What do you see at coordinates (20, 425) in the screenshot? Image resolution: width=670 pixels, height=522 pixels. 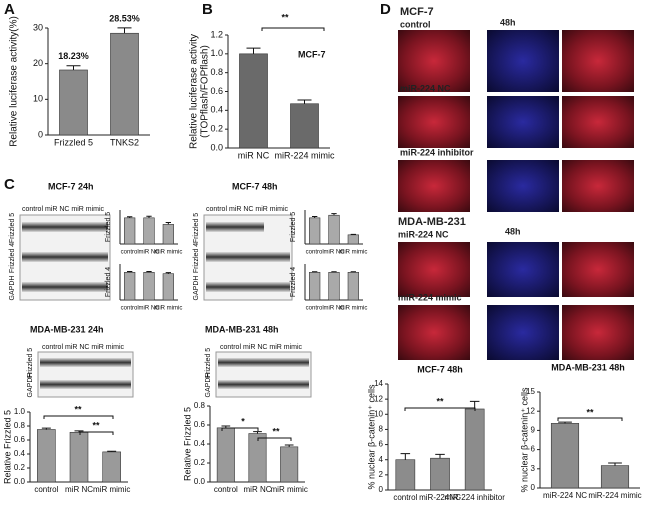 I see `y-tick-label: 0.8` at bounding box center [20, 425].